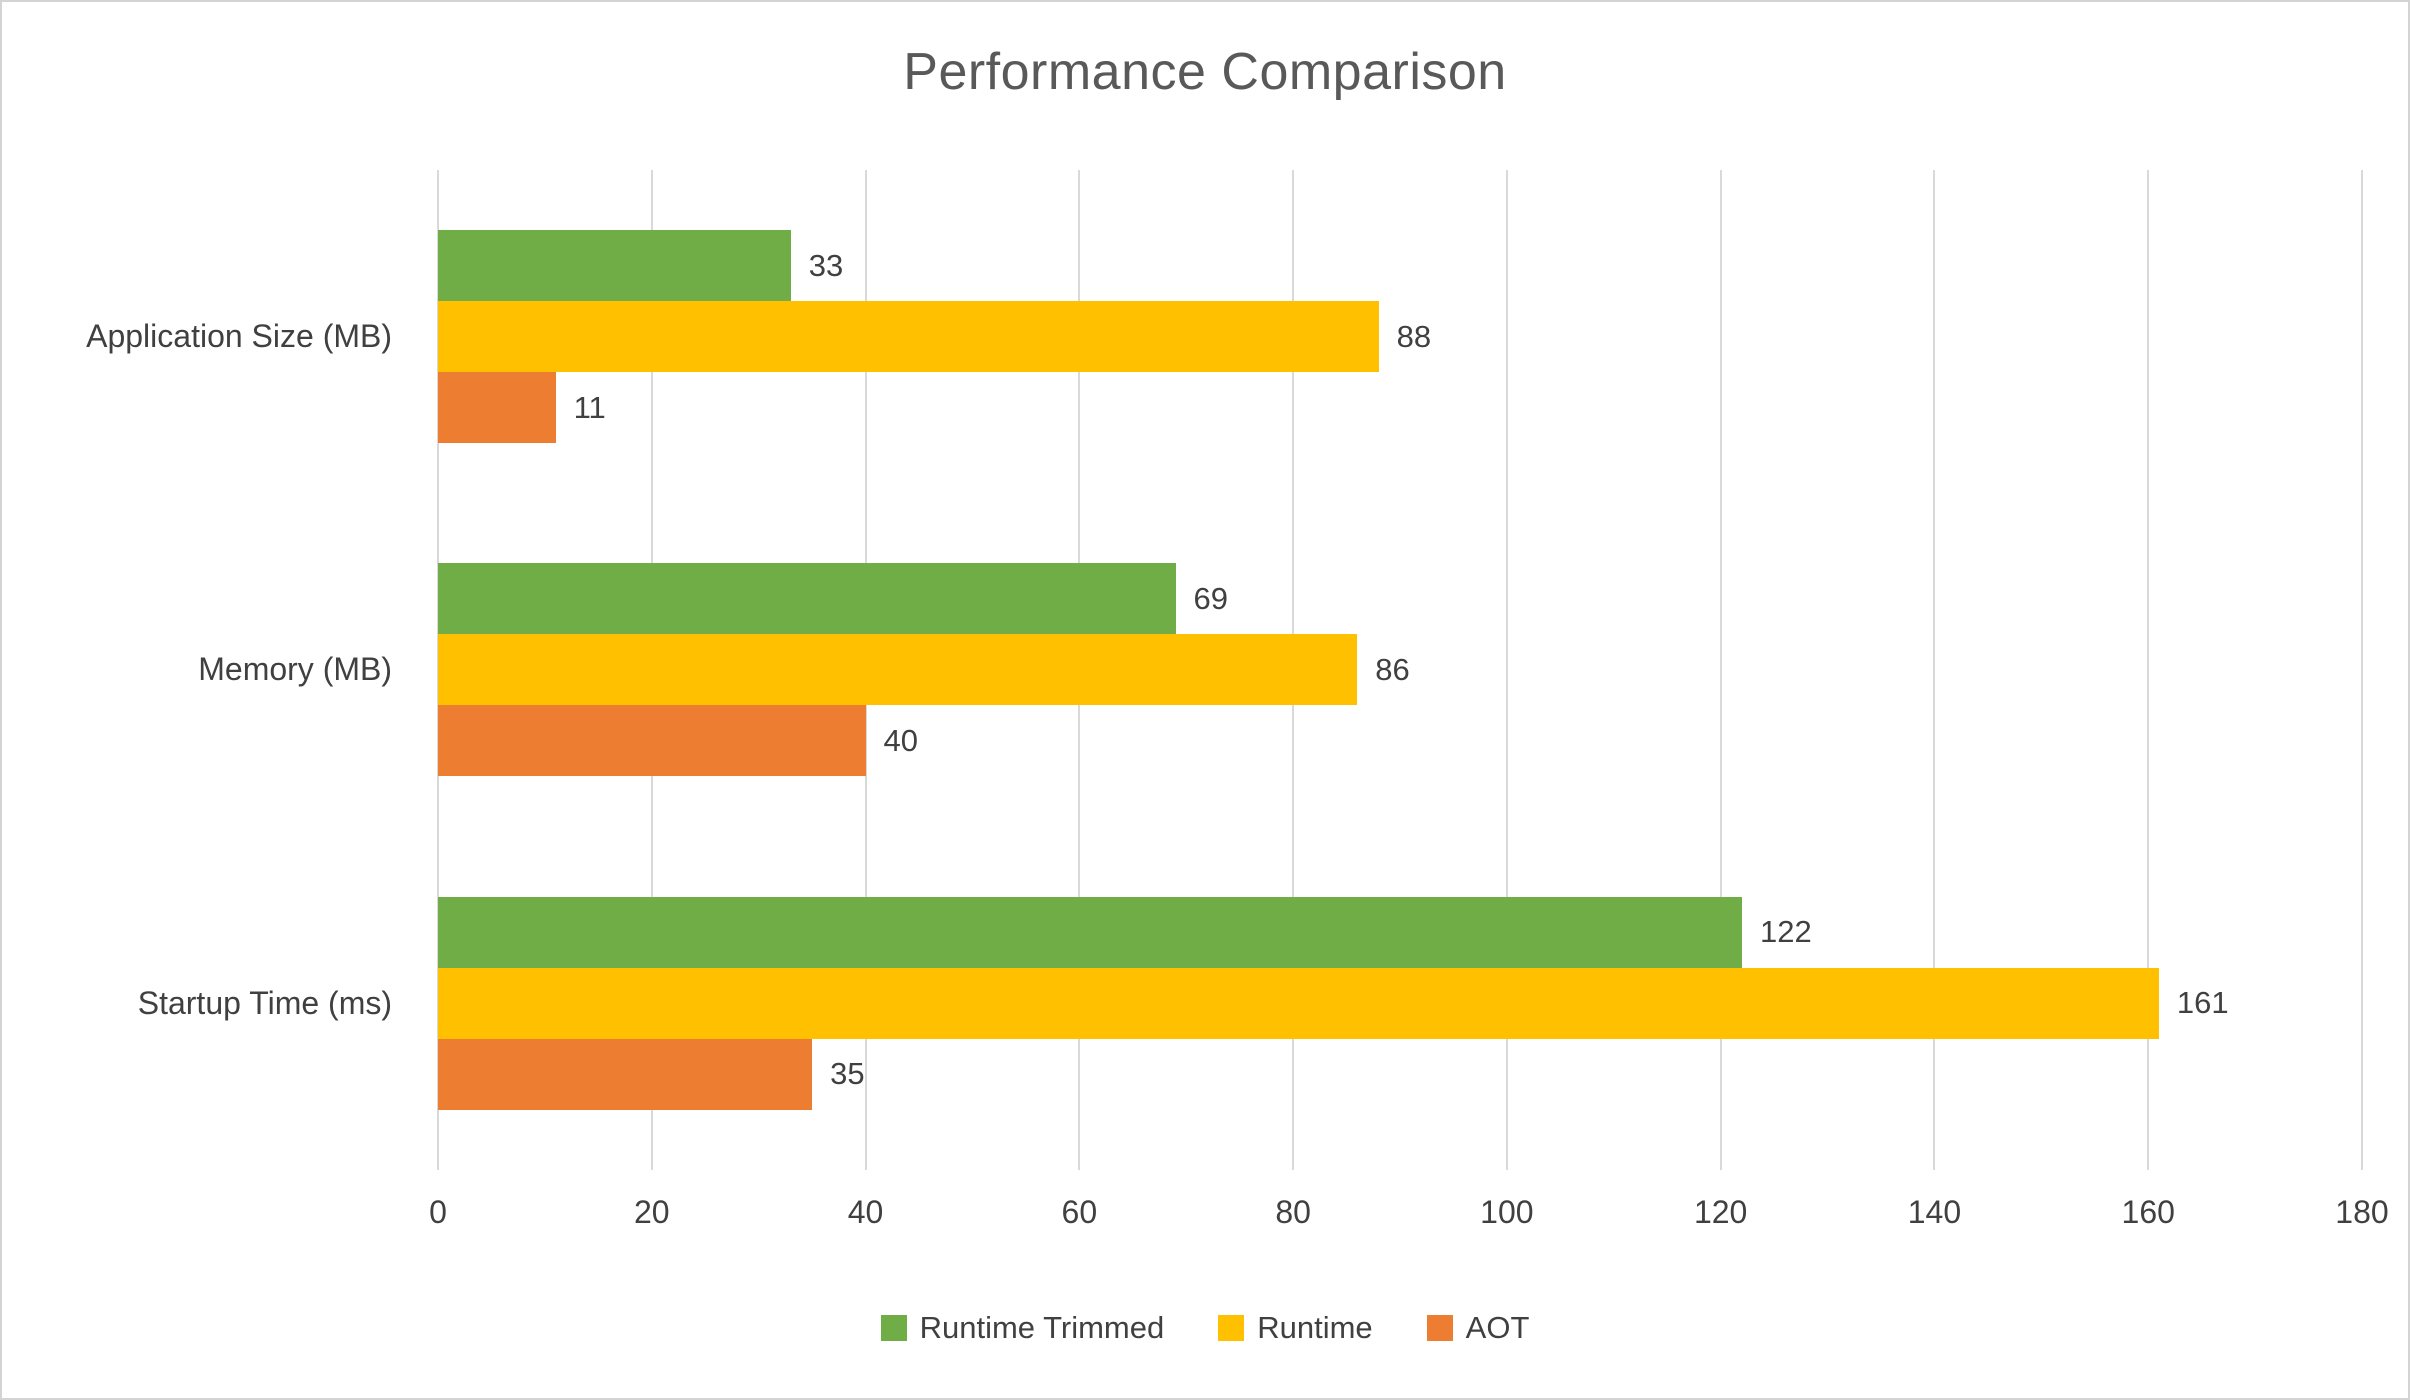  Describe the element at coordinates (1414, 336) in the screenshot. I see `bar-value-label: 88` at that location.